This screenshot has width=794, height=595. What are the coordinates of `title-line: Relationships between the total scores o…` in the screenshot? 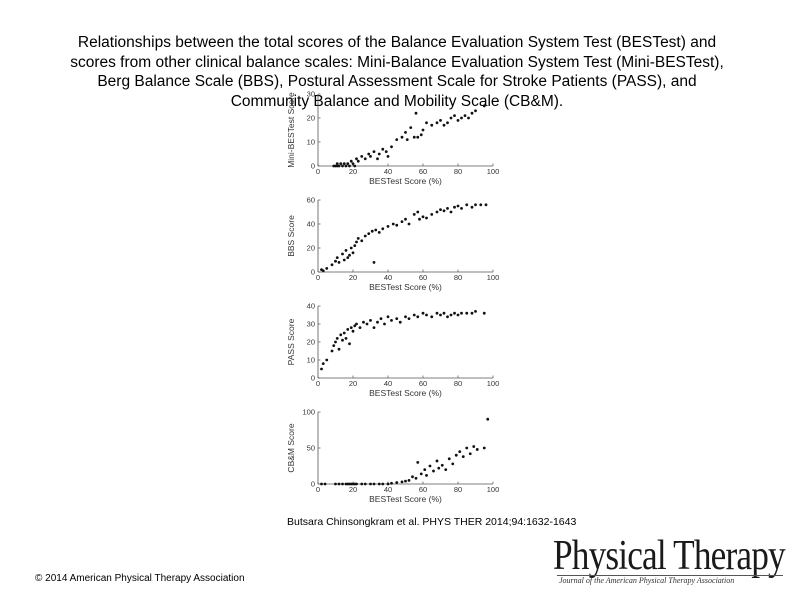 It's located at (397, 42).